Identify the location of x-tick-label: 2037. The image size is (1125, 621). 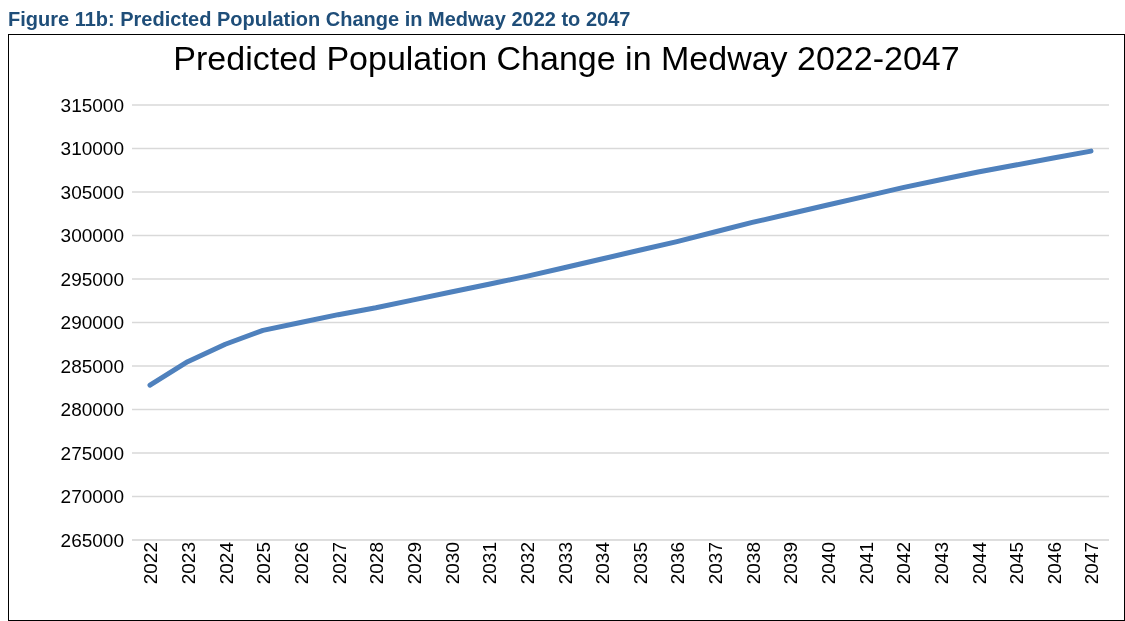
(716, 563).